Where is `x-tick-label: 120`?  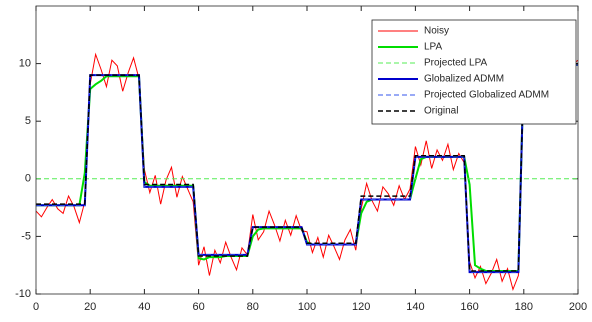
x-tick-label: 120 is located at coordinates (361, 307).